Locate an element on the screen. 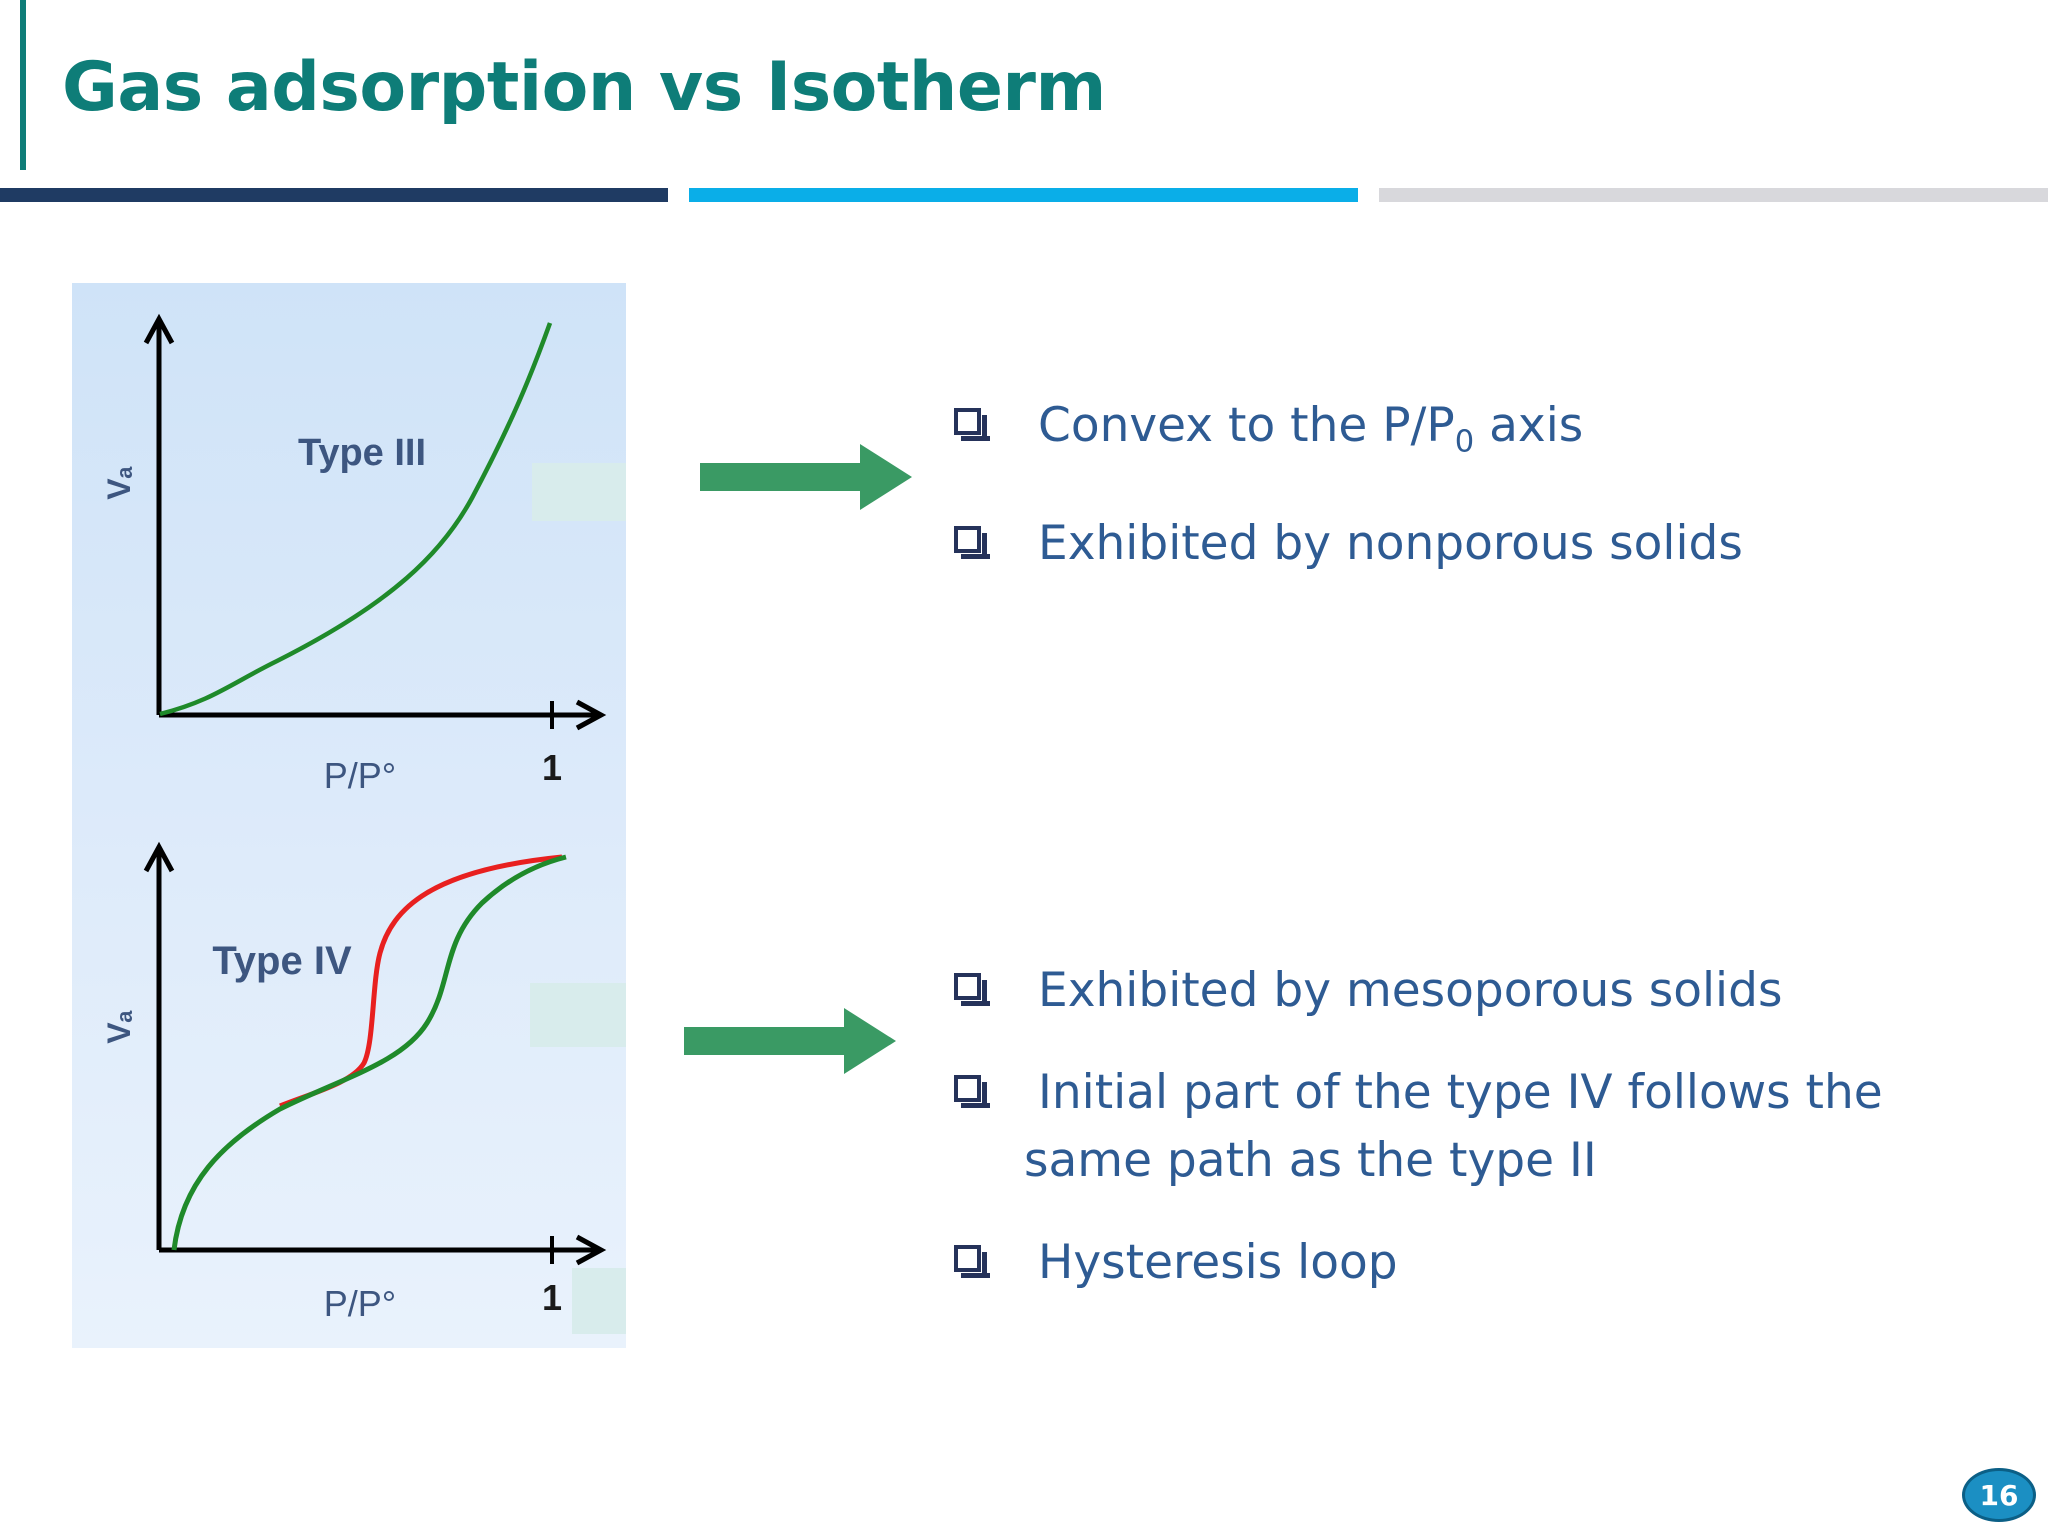 The width and height of the screenshot is (2048, 1536). slide-title: Gas adsorption vs Isotherm is located at coordinates (584, 87).